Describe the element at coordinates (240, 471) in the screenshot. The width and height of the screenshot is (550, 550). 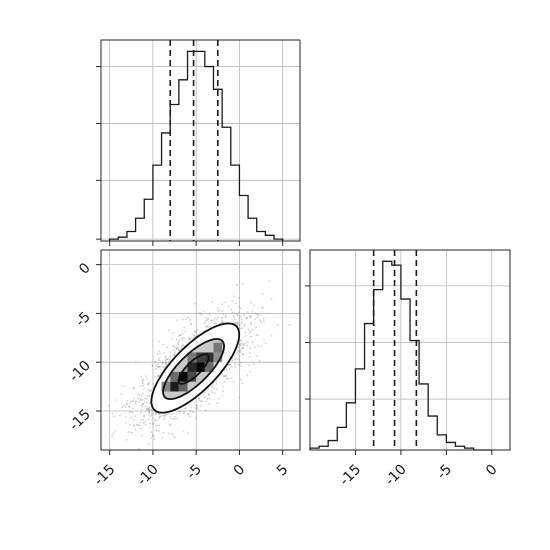
I see `x-tick-label: 0` at that location.